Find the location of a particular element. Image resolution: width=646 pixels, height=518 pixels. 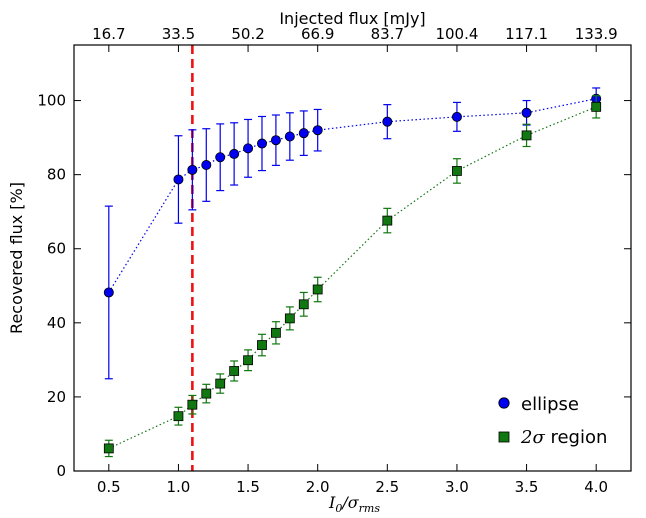

legend: ellipse 2σ region is located at coordinates (552, 421).